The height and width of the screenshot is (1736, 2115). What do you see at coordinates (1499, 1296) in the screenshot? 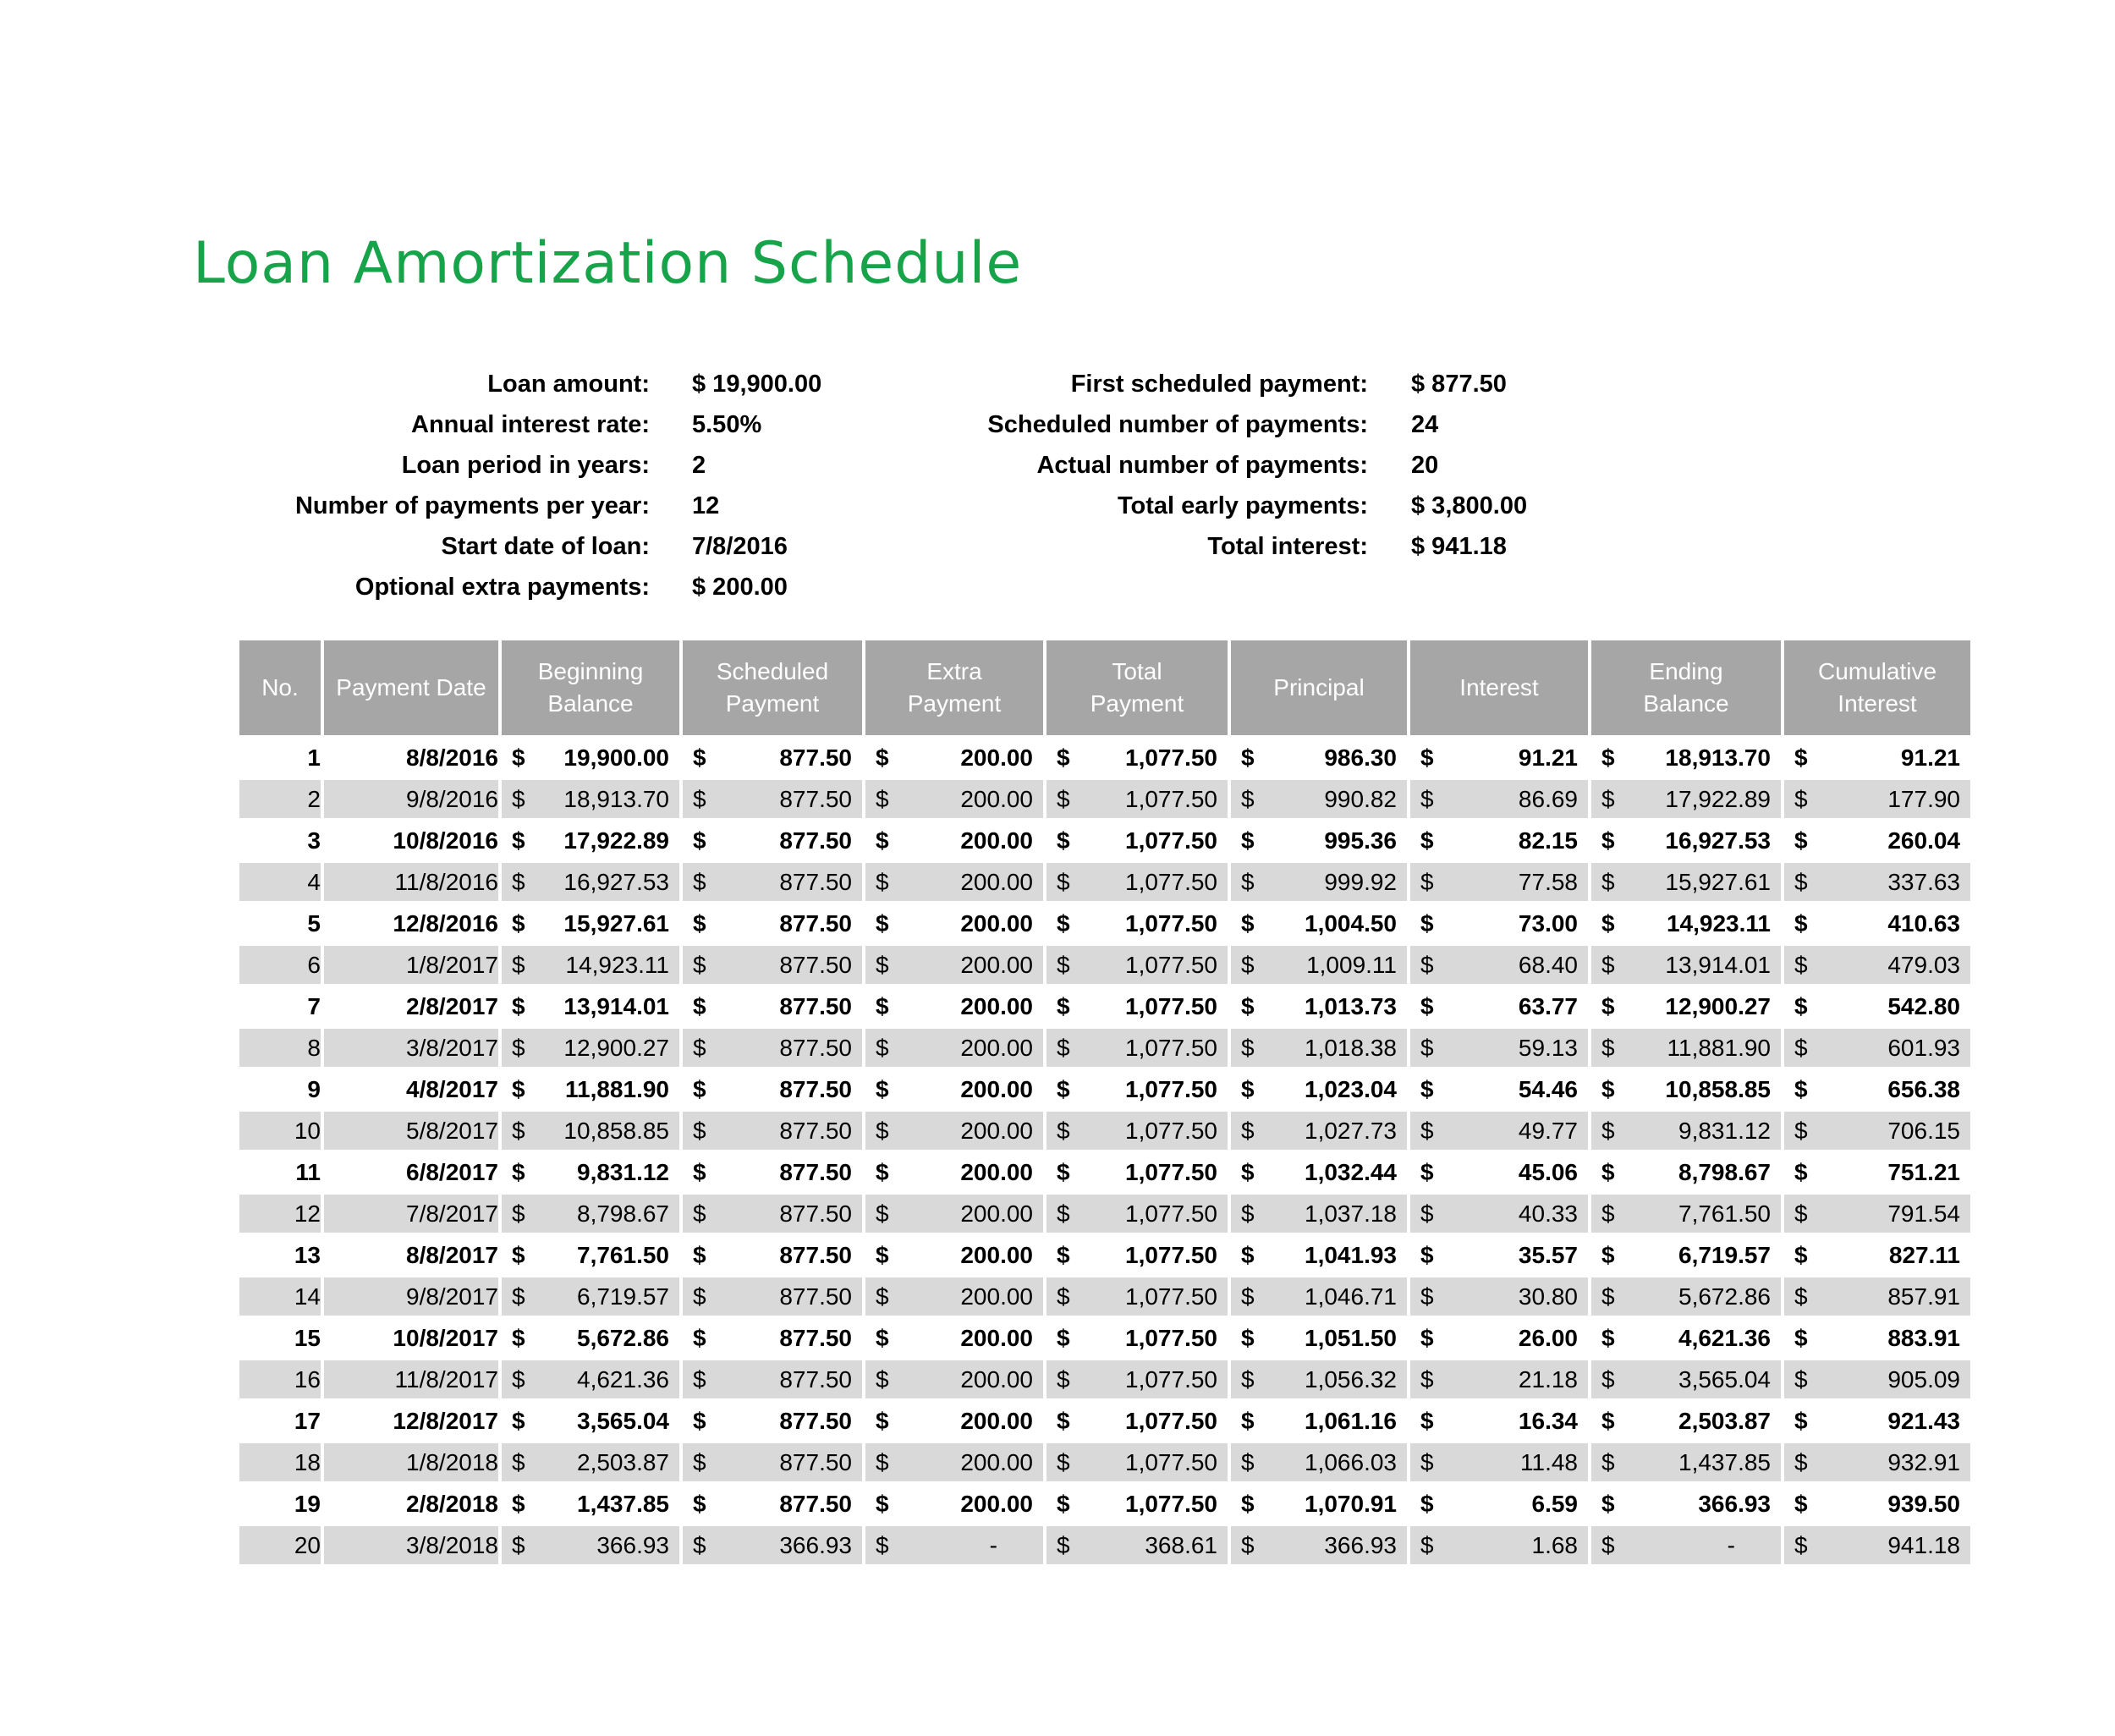
I see `money-wrap: $30.80` at bounding box center [1499, 1296].